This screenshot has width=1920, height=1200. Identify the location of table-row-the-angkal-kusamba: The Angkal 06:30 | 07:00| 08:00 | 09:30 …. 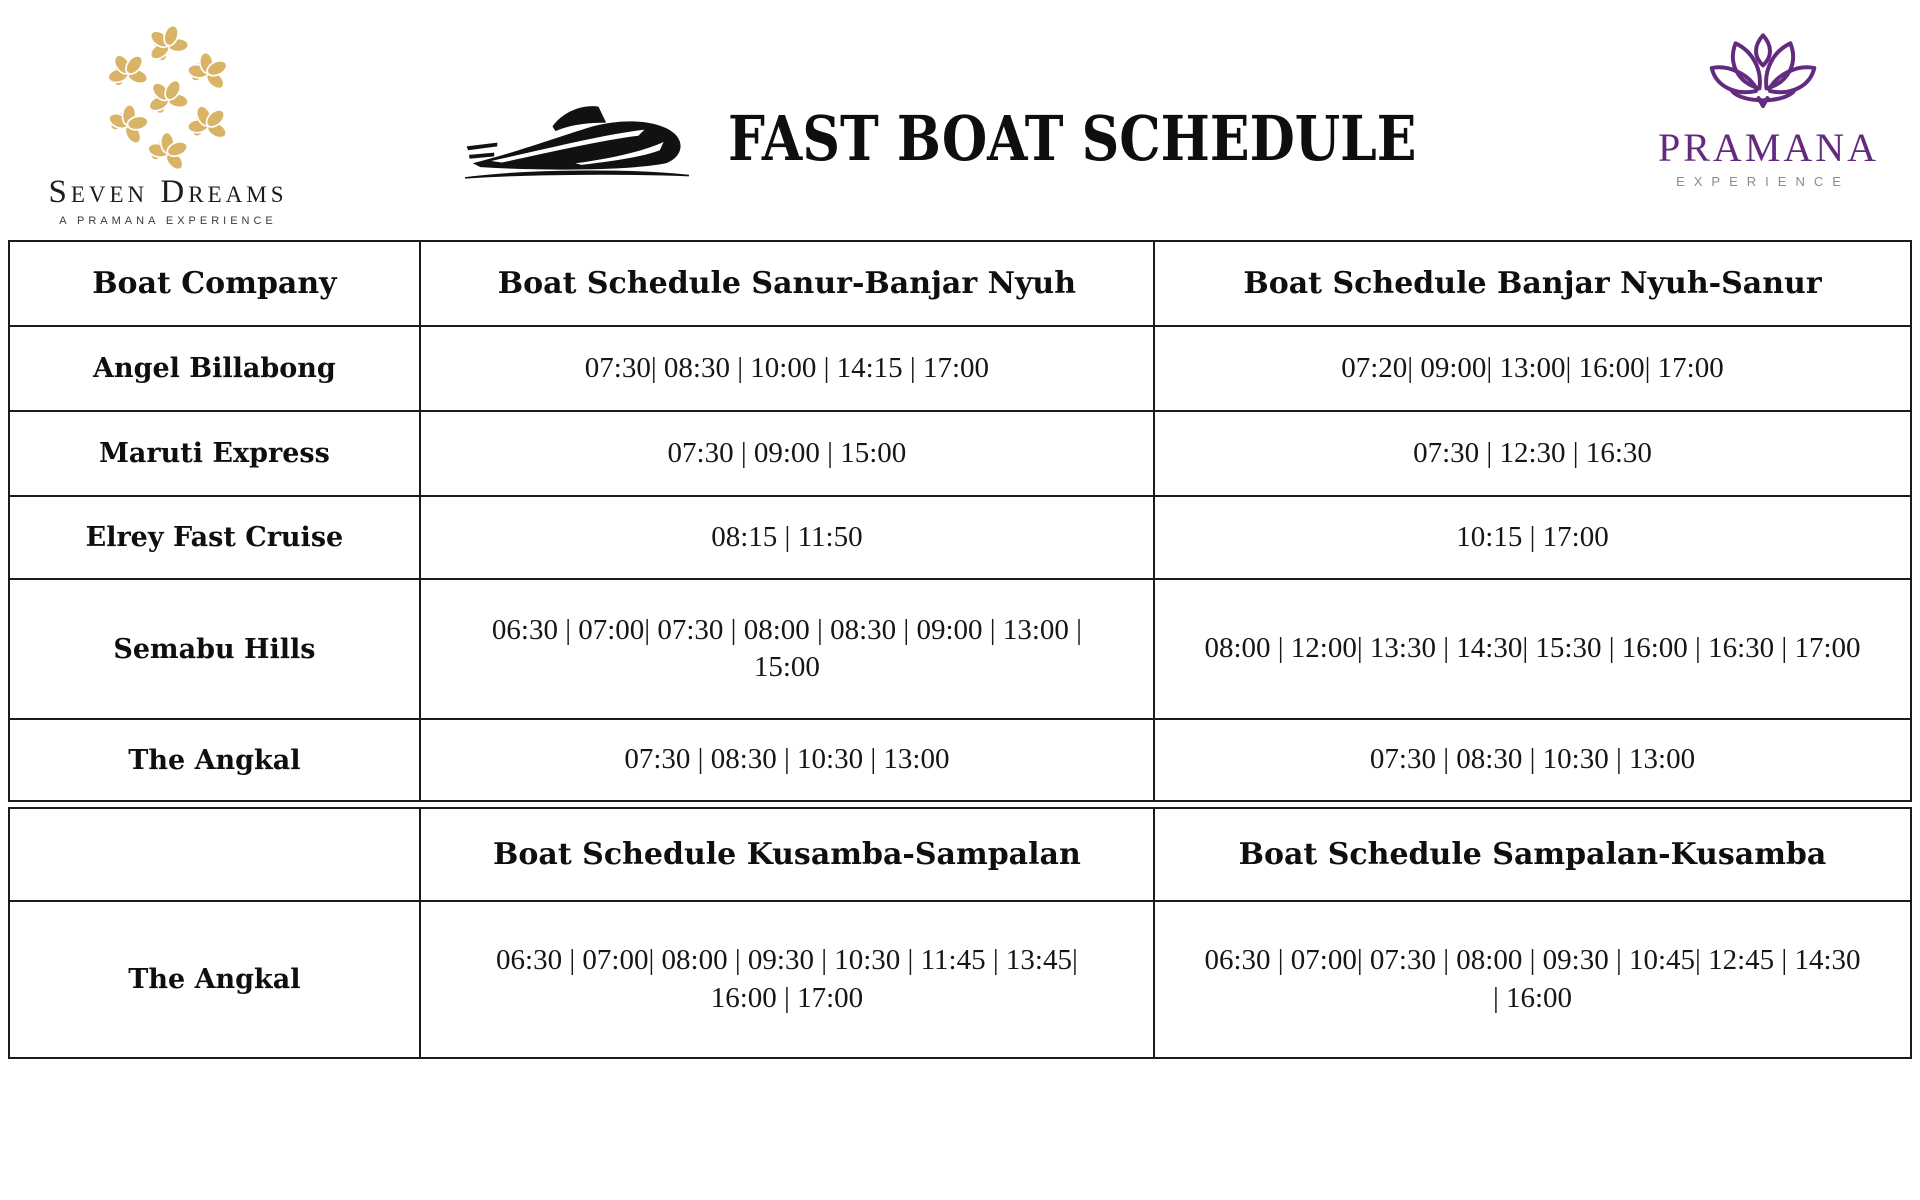
(960, 979).